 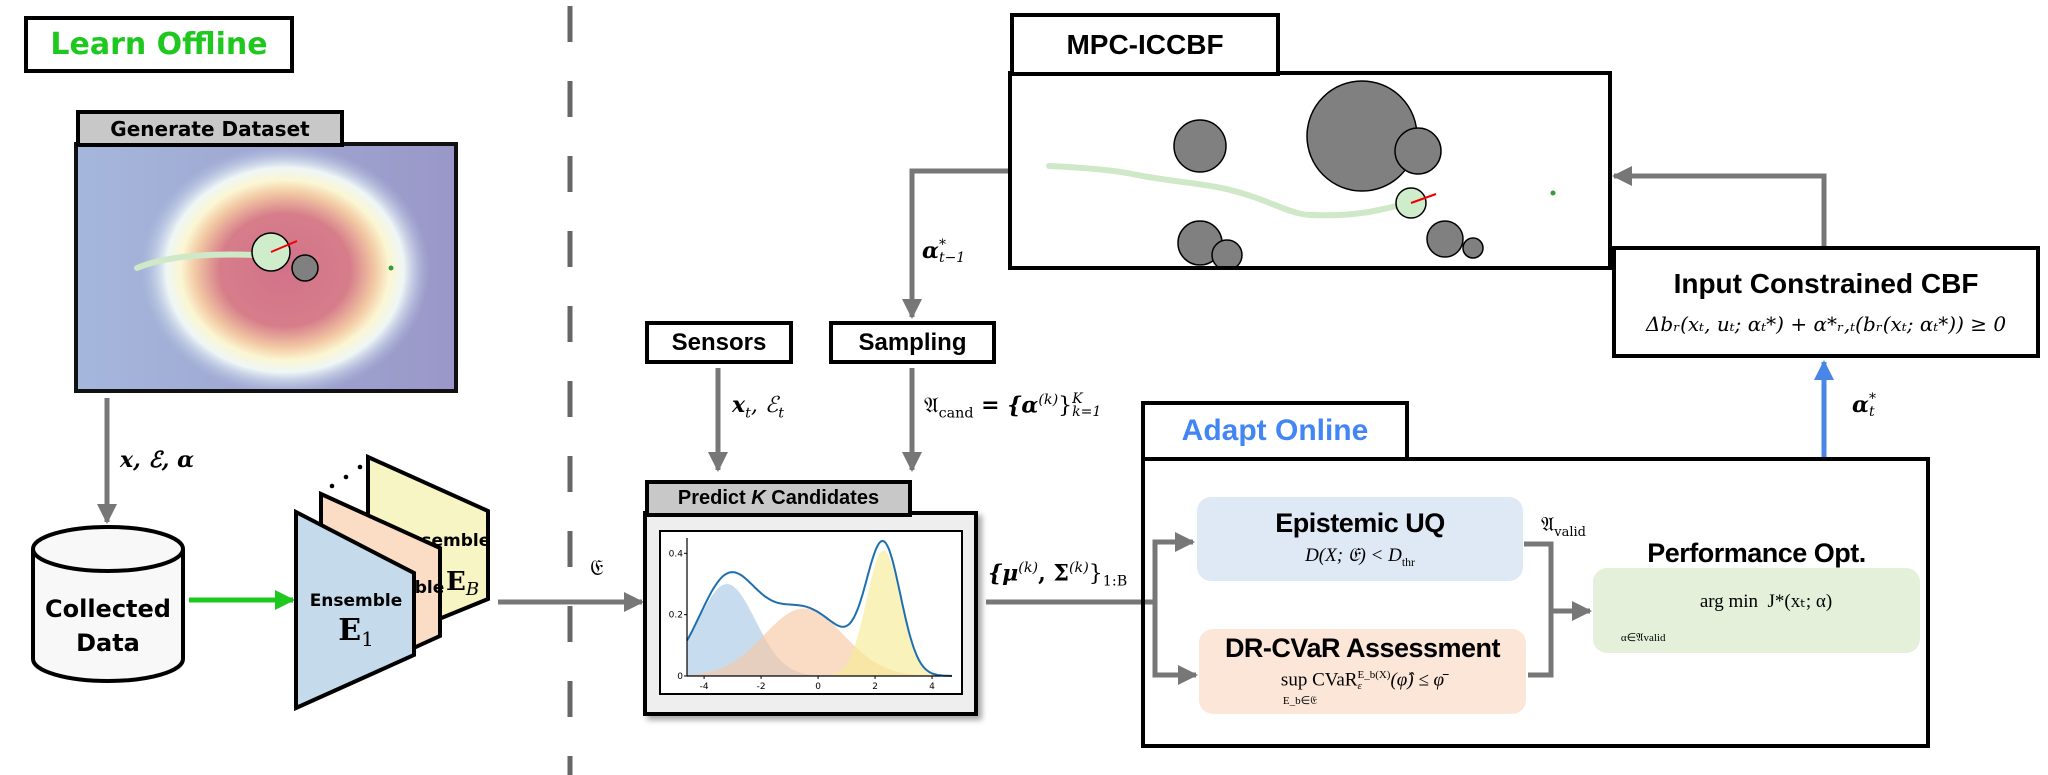 What do you see at coordinates (1319, 680) in the screenshot?
I see `cvar-operator: sup CVaR` at bounding box center [1319, 680].